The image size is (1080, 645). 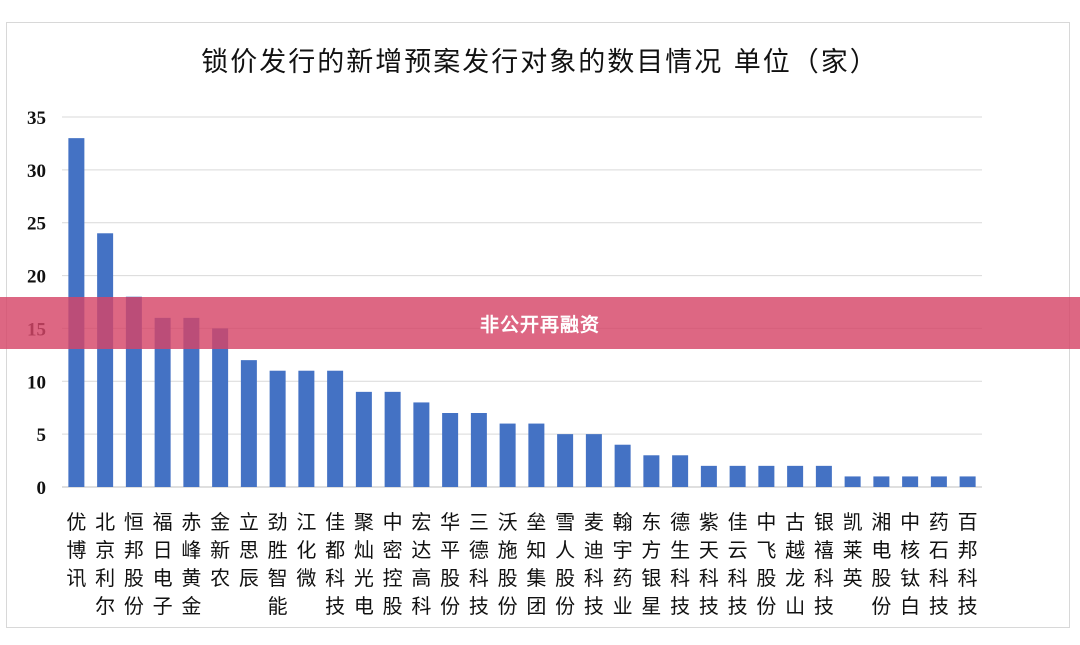 I want to click on x-tick-label: 恒邦股份, so click(x=134, y=564).